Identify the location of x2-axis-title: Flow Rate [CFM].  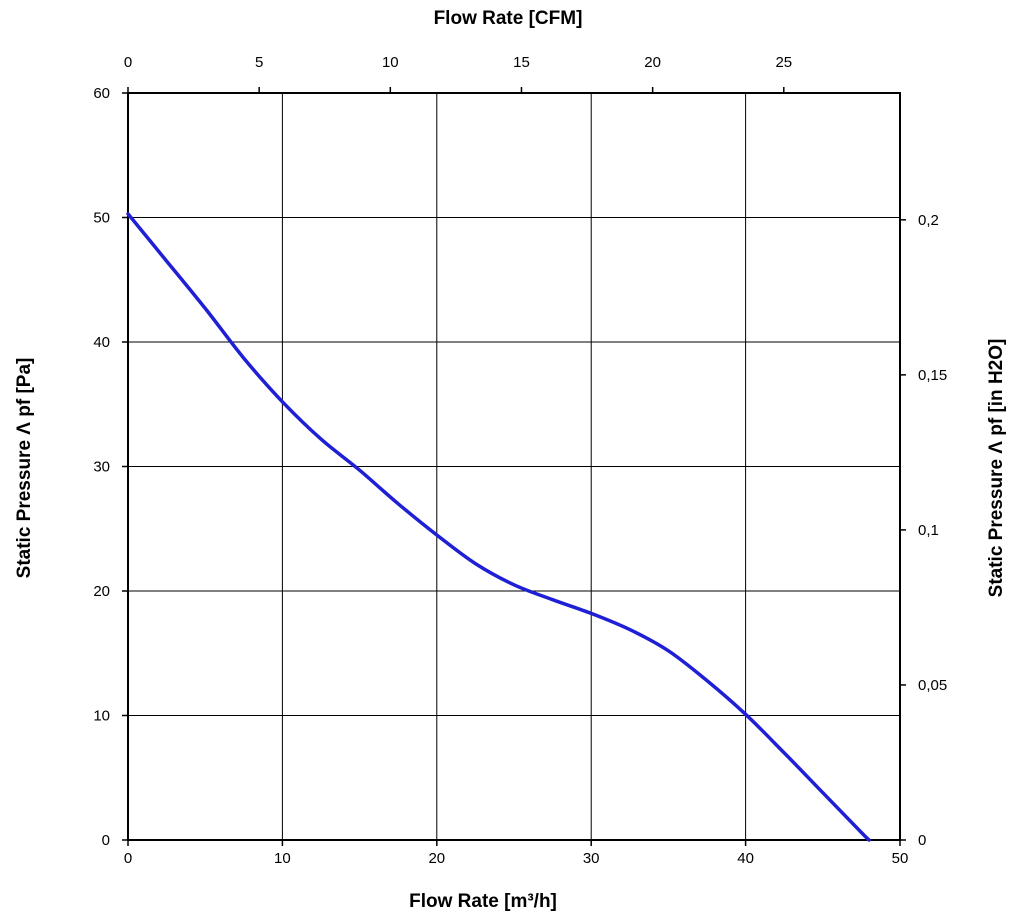
(508, 18).